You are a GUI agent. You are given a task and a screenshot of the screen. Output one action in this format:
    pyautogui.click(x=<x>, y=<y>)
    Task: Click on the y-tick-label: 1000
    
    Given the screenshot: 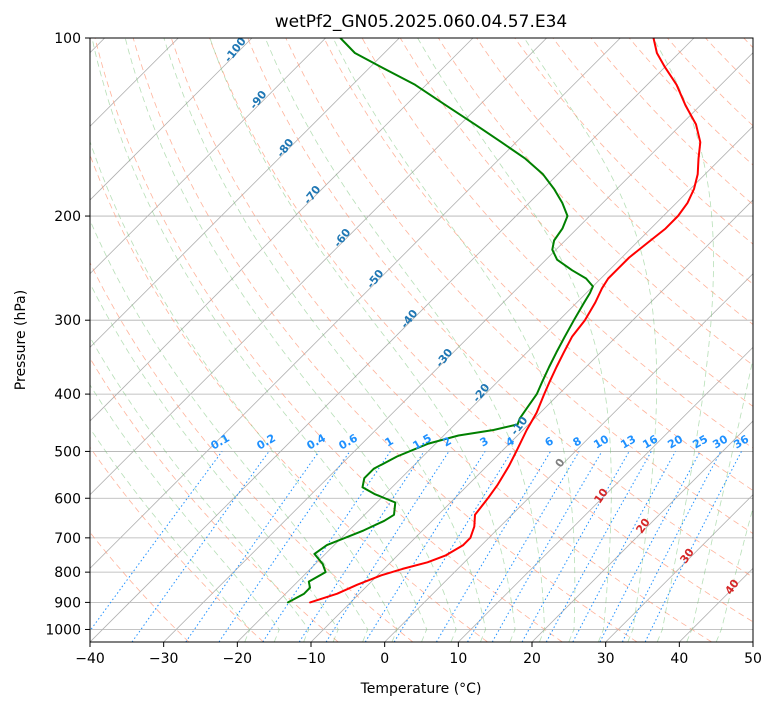 What is the action you would take?
    pyautogui.click(x=63, y=630)
    